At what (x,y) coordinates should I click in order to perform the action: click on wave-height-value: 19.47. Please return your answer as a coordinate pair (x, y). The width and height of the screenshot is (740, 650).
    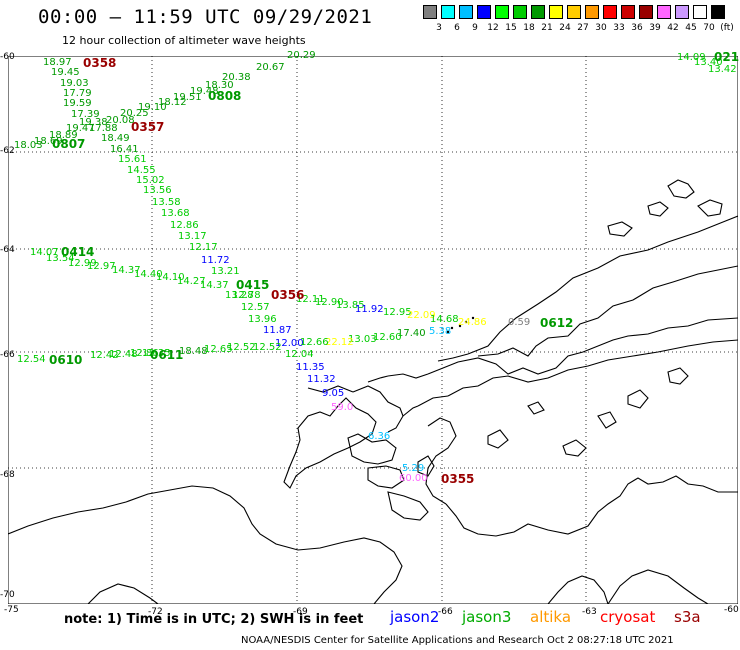
    Looking at the image, I should click on (80, 128).